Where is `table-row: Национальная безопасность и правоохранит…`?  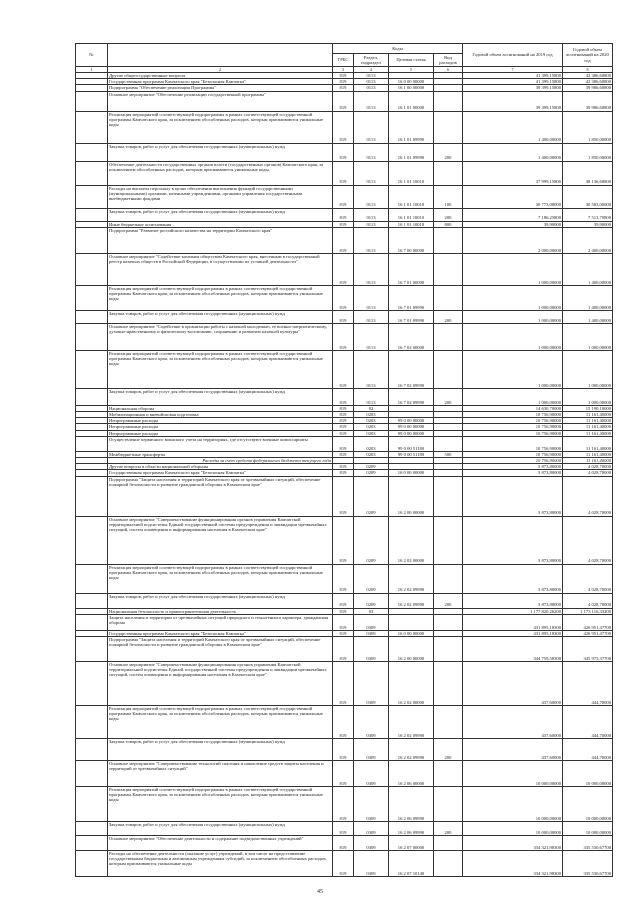
table-row: Национальная безопасность и правоохранит… is located at coordinates (344, 611).